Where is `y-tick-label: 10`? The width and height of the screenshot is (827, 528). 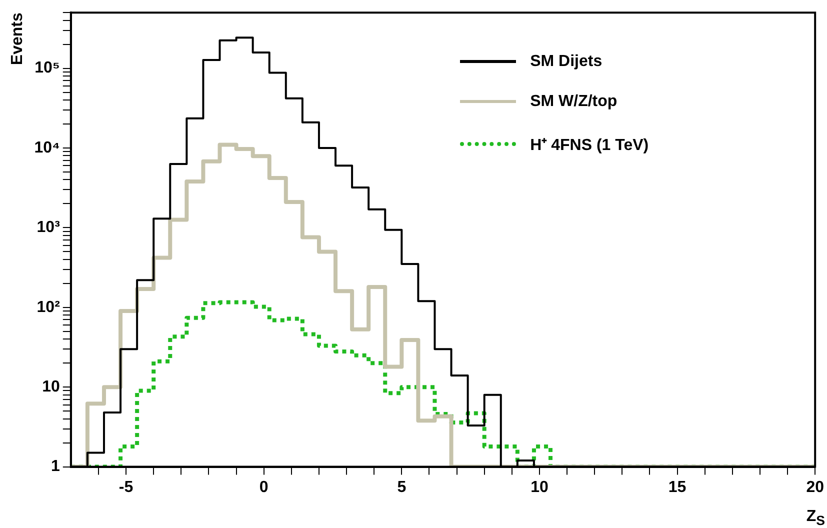
y-tick-label: 10 is located at coordinates (51, 387).